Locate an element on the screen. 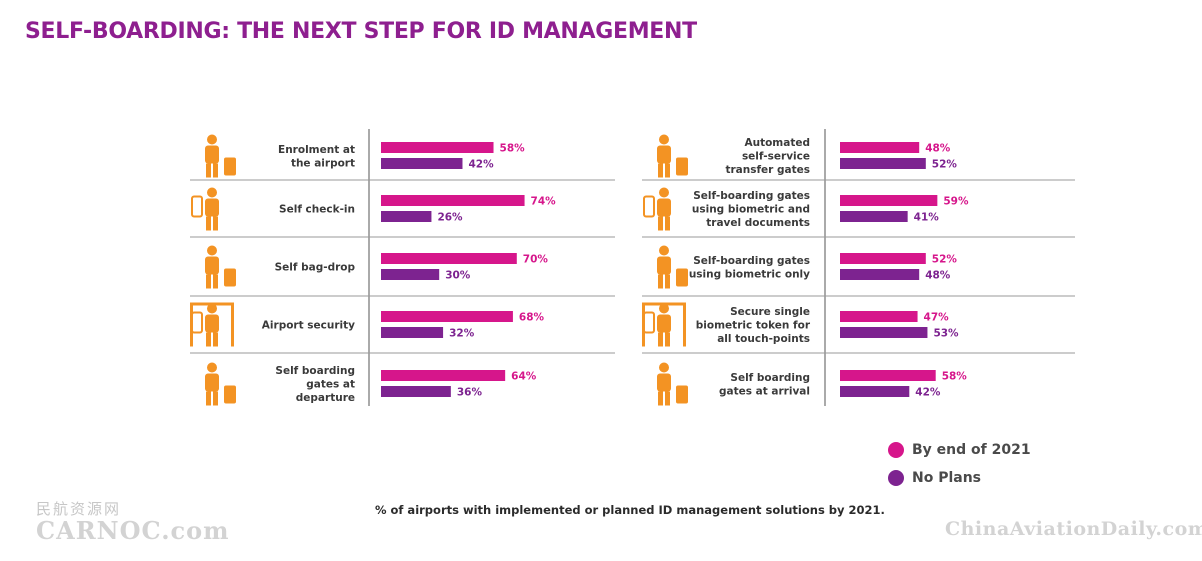 Image resolution: width=1202 pixels, height=561 pixels. data-label-series2: 41% is located at coordinates (927, 218).